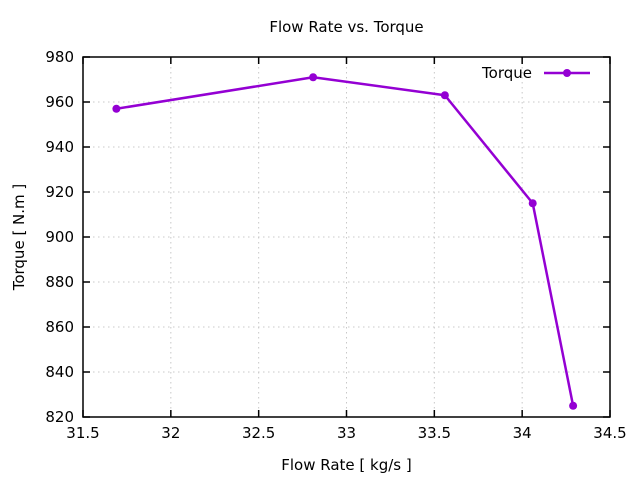  Describe the element at coordinates (434, 433) in the screenshot. I see `x-tick-label: 33.5` at that location.